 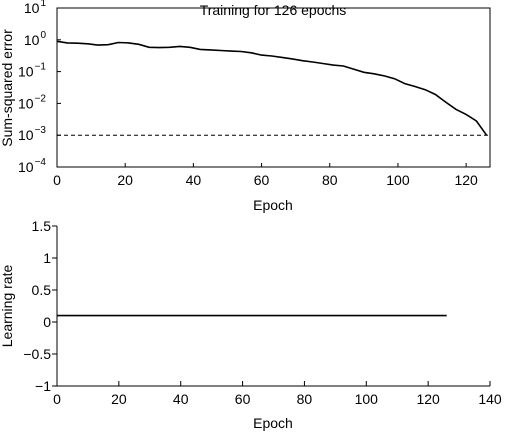 I want to click on lr-y-tick-label: 0.5, so click(x=42, y=290).